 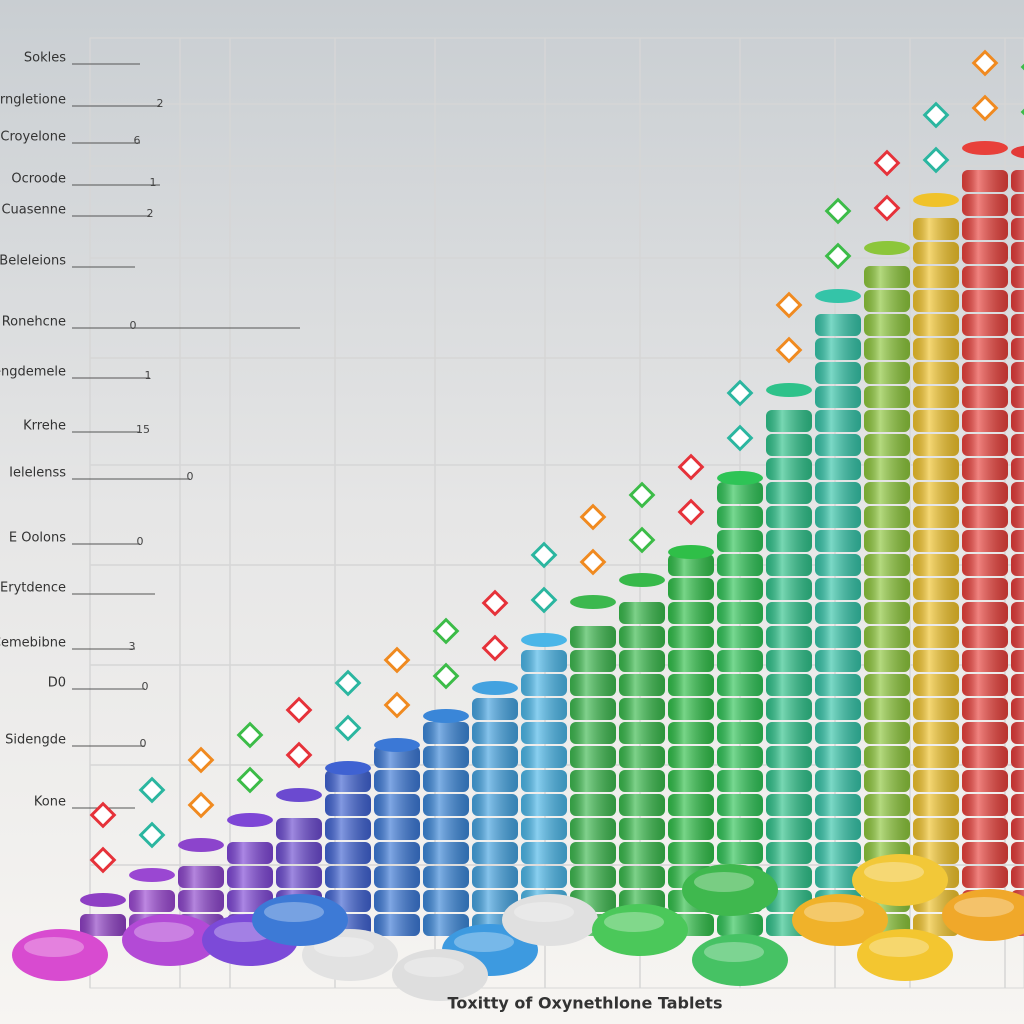 I want to click on row-label: D0, so click(x=57, y=683).